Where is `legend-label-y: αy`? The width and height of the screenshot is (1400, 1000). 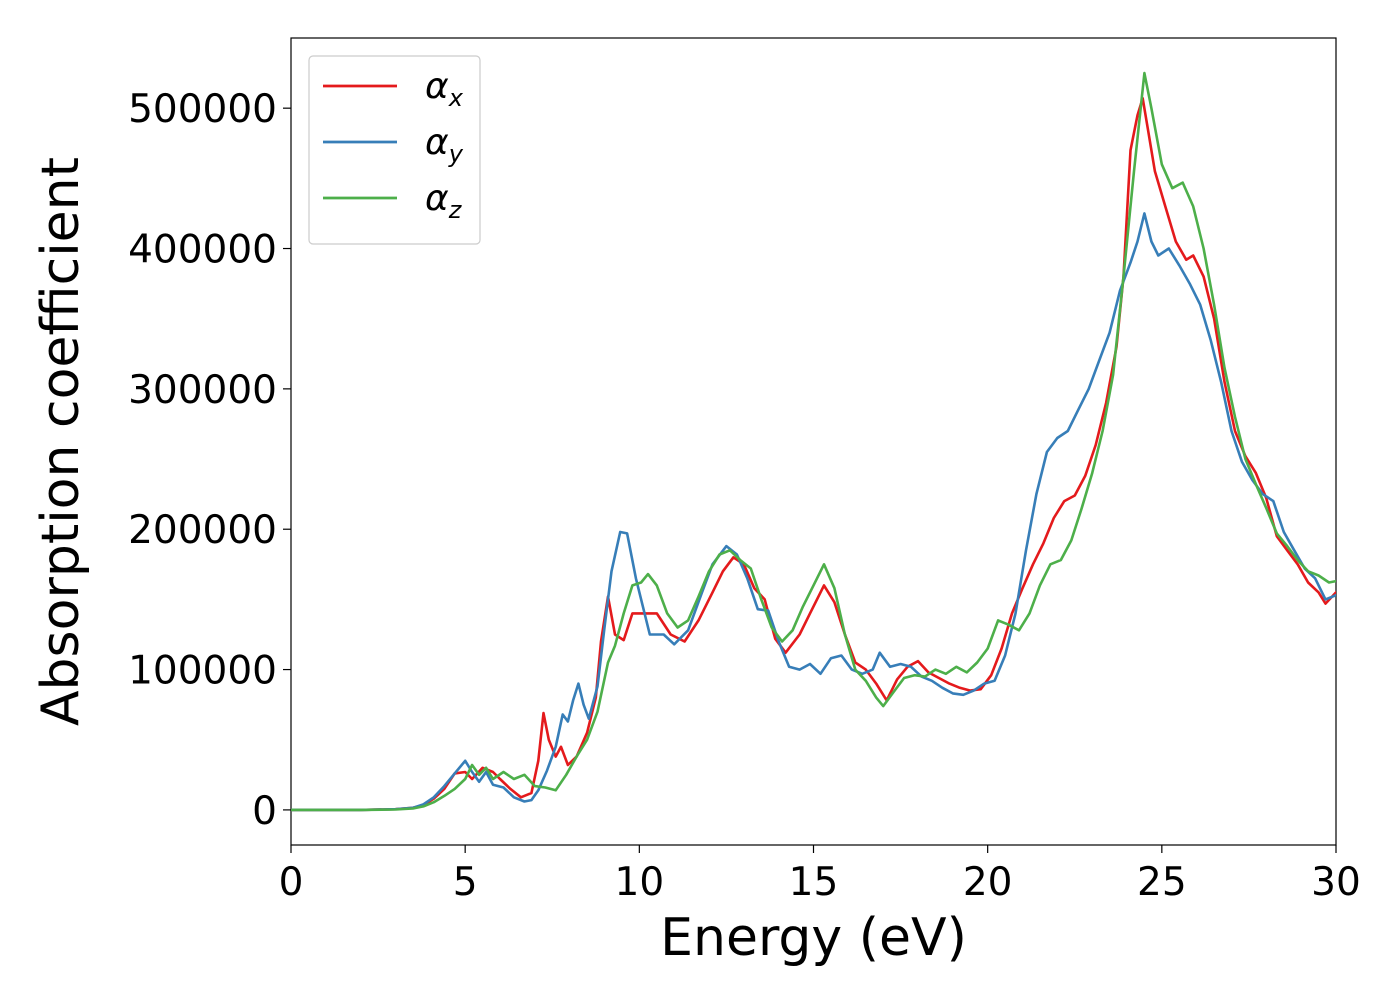
legend-label-y: αy is located at coordinates (444, 145).